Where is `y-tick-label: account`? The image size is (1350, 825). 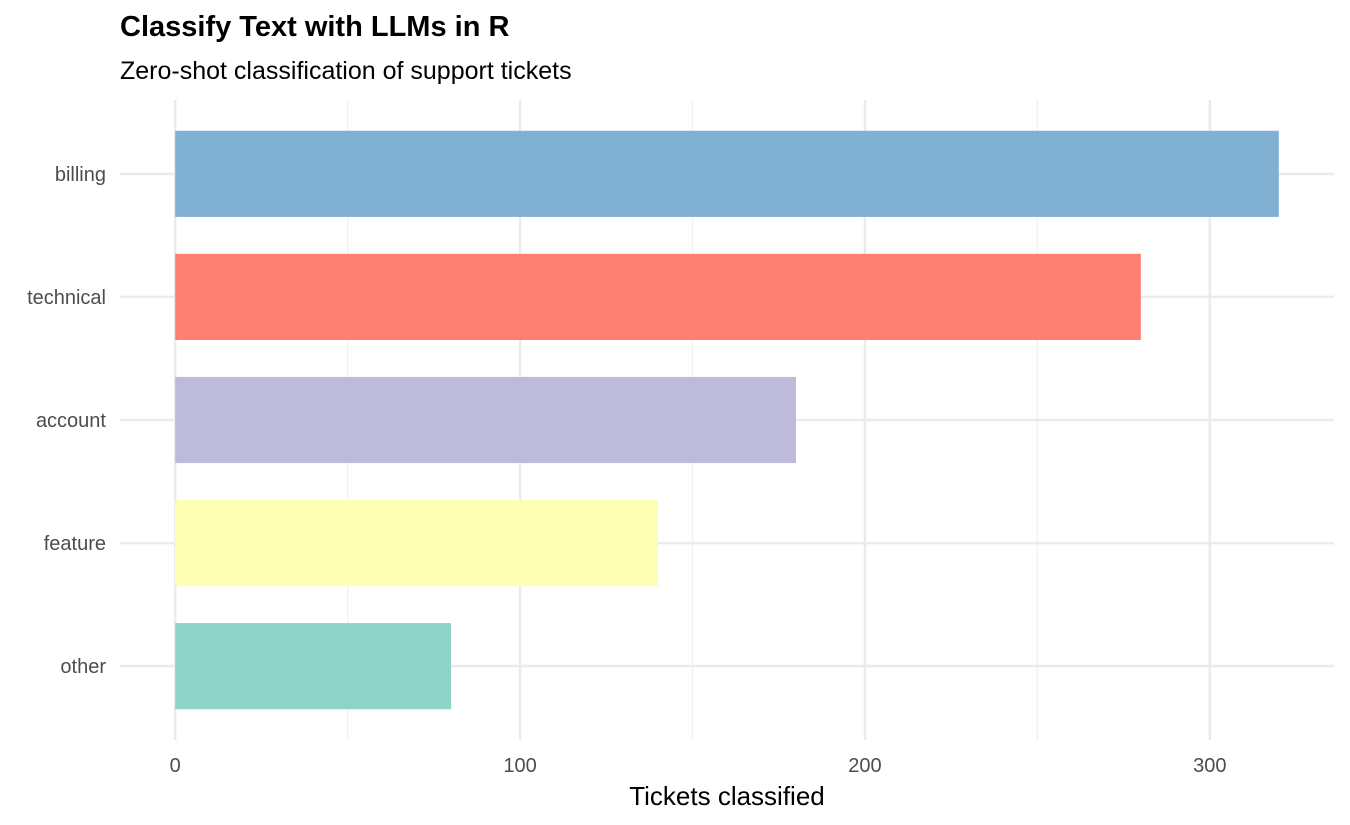 y-tick-label: account is located at coordinates (71, 421).